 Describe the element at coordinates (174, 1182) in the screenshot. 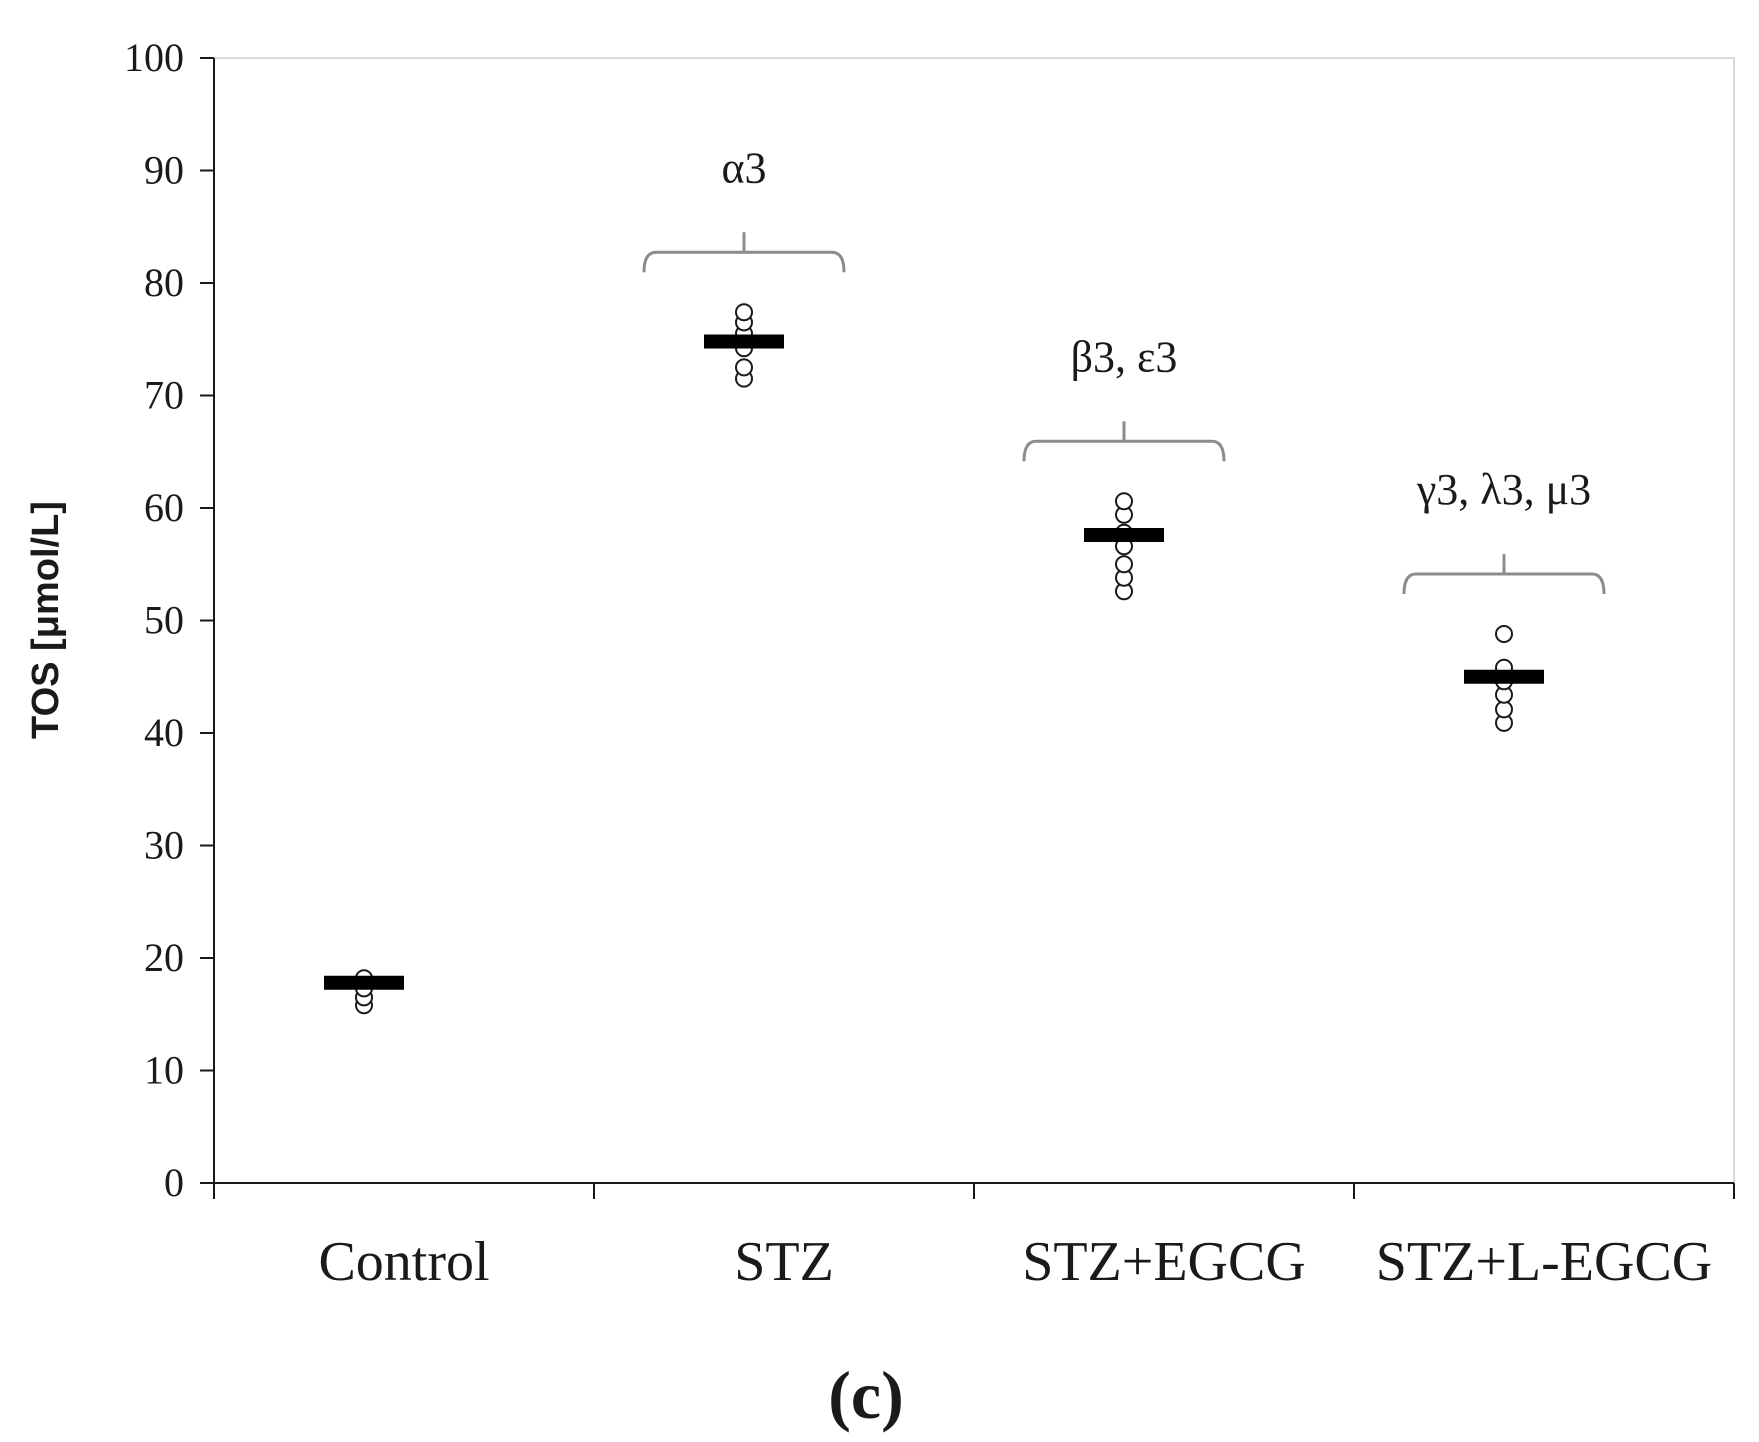

I see `y-tick-label: 0` at that location.